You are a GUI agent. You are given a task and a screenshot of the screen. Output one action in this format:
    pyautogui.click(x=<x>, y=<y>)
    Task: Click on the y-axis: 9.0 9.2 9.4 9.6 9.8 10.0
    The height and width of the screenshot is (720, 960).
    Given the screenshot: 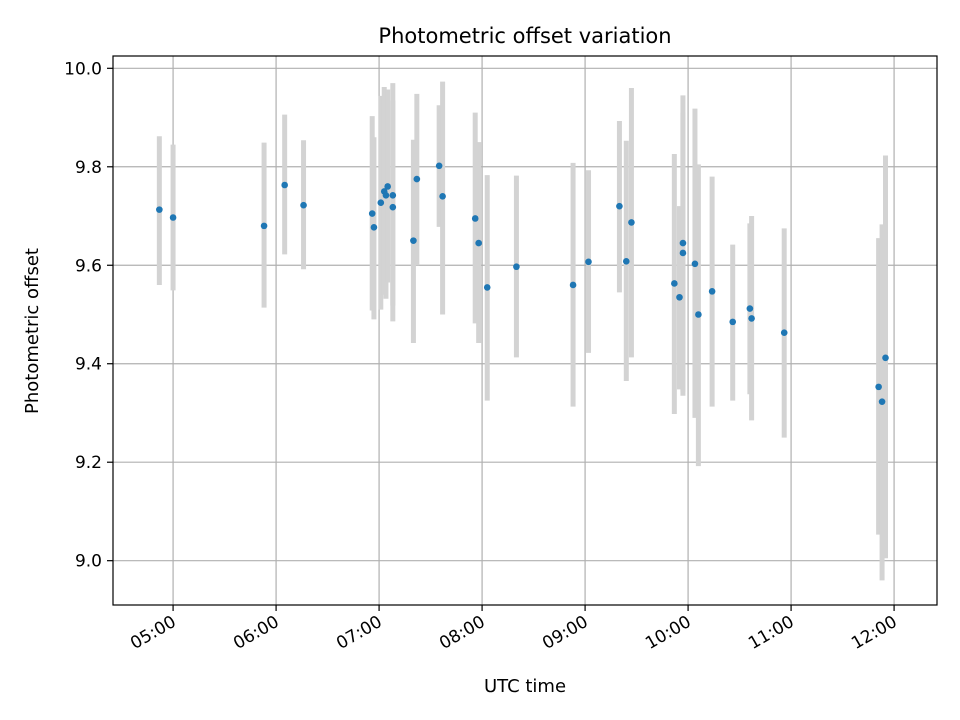 What is the action you would take?
    pyautogui.click(x=88, y=315)
    